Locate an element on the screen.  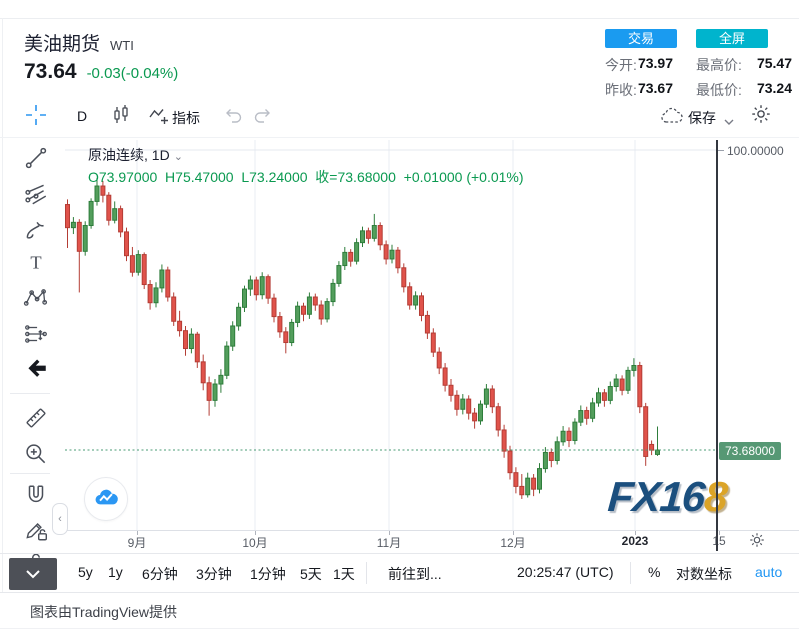
indicator-icon is located at coordinates (159, 118).